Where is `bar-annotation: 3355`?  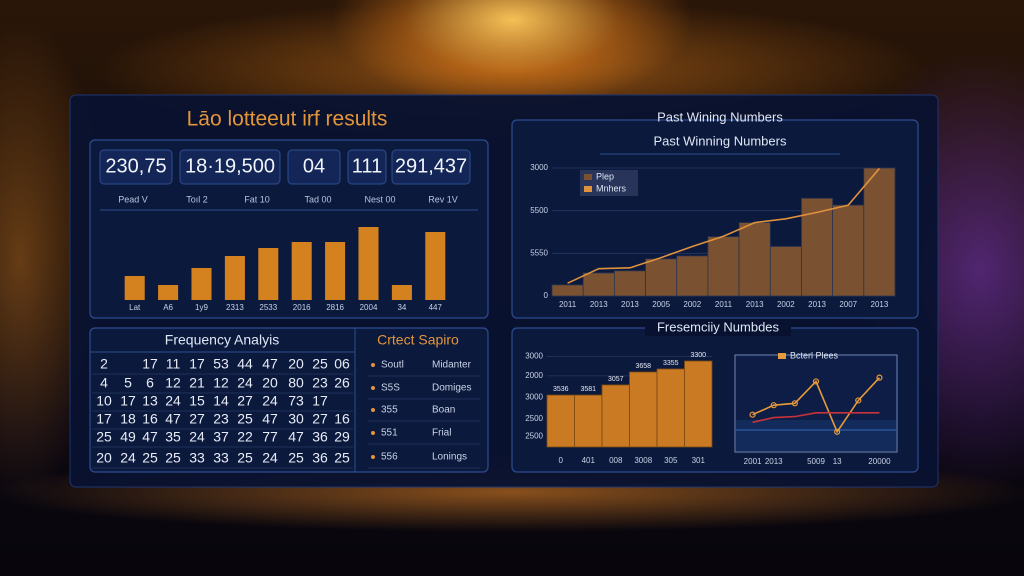
bar-annotation: 3355 is located at coordinates (671, 363).